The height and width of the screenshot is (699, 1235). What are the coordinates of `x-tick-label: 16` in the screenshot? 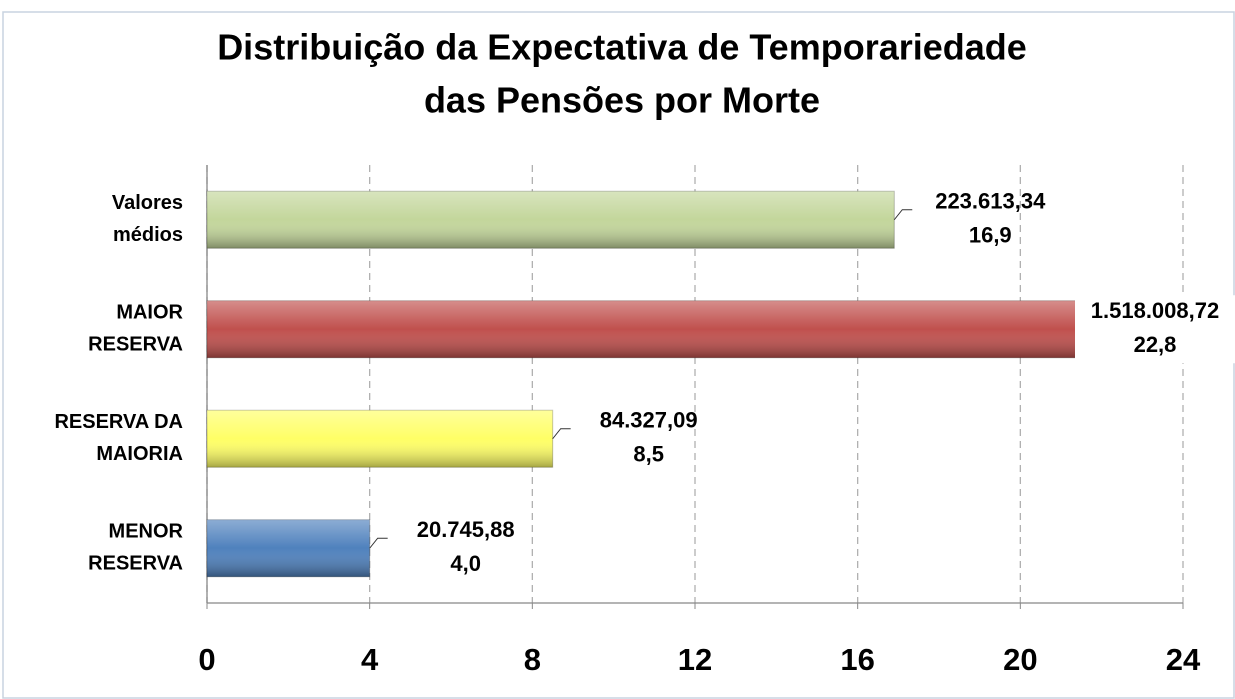 It's located at (857, 659).